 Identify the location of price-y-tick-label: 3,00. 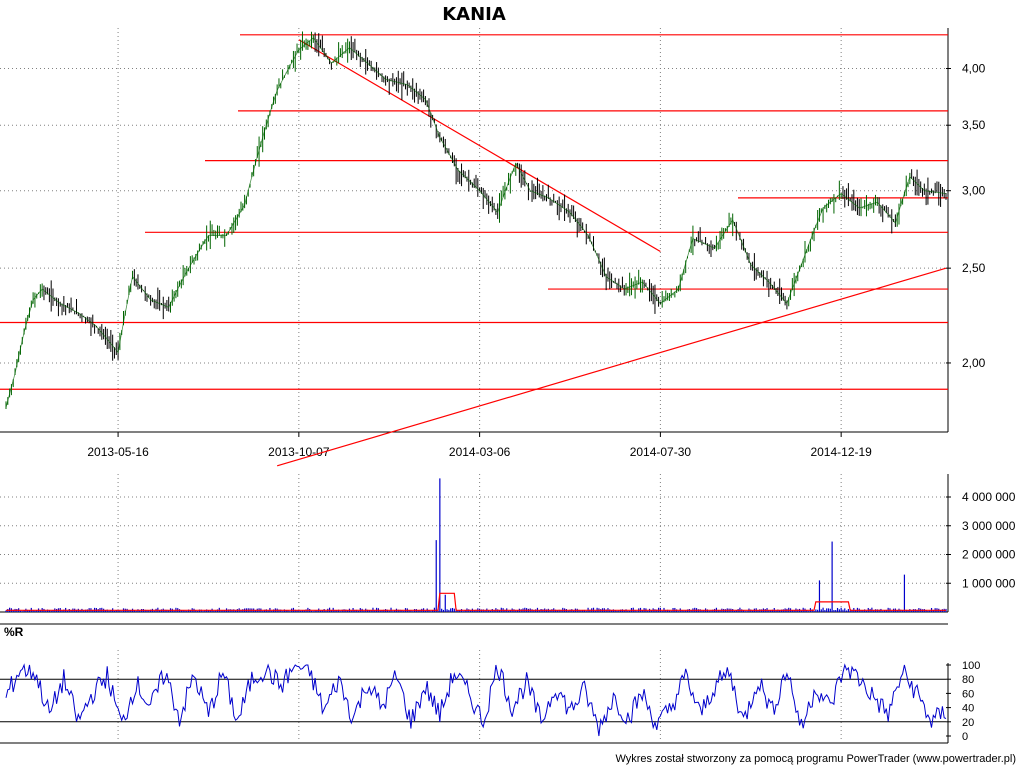
(974, 191).